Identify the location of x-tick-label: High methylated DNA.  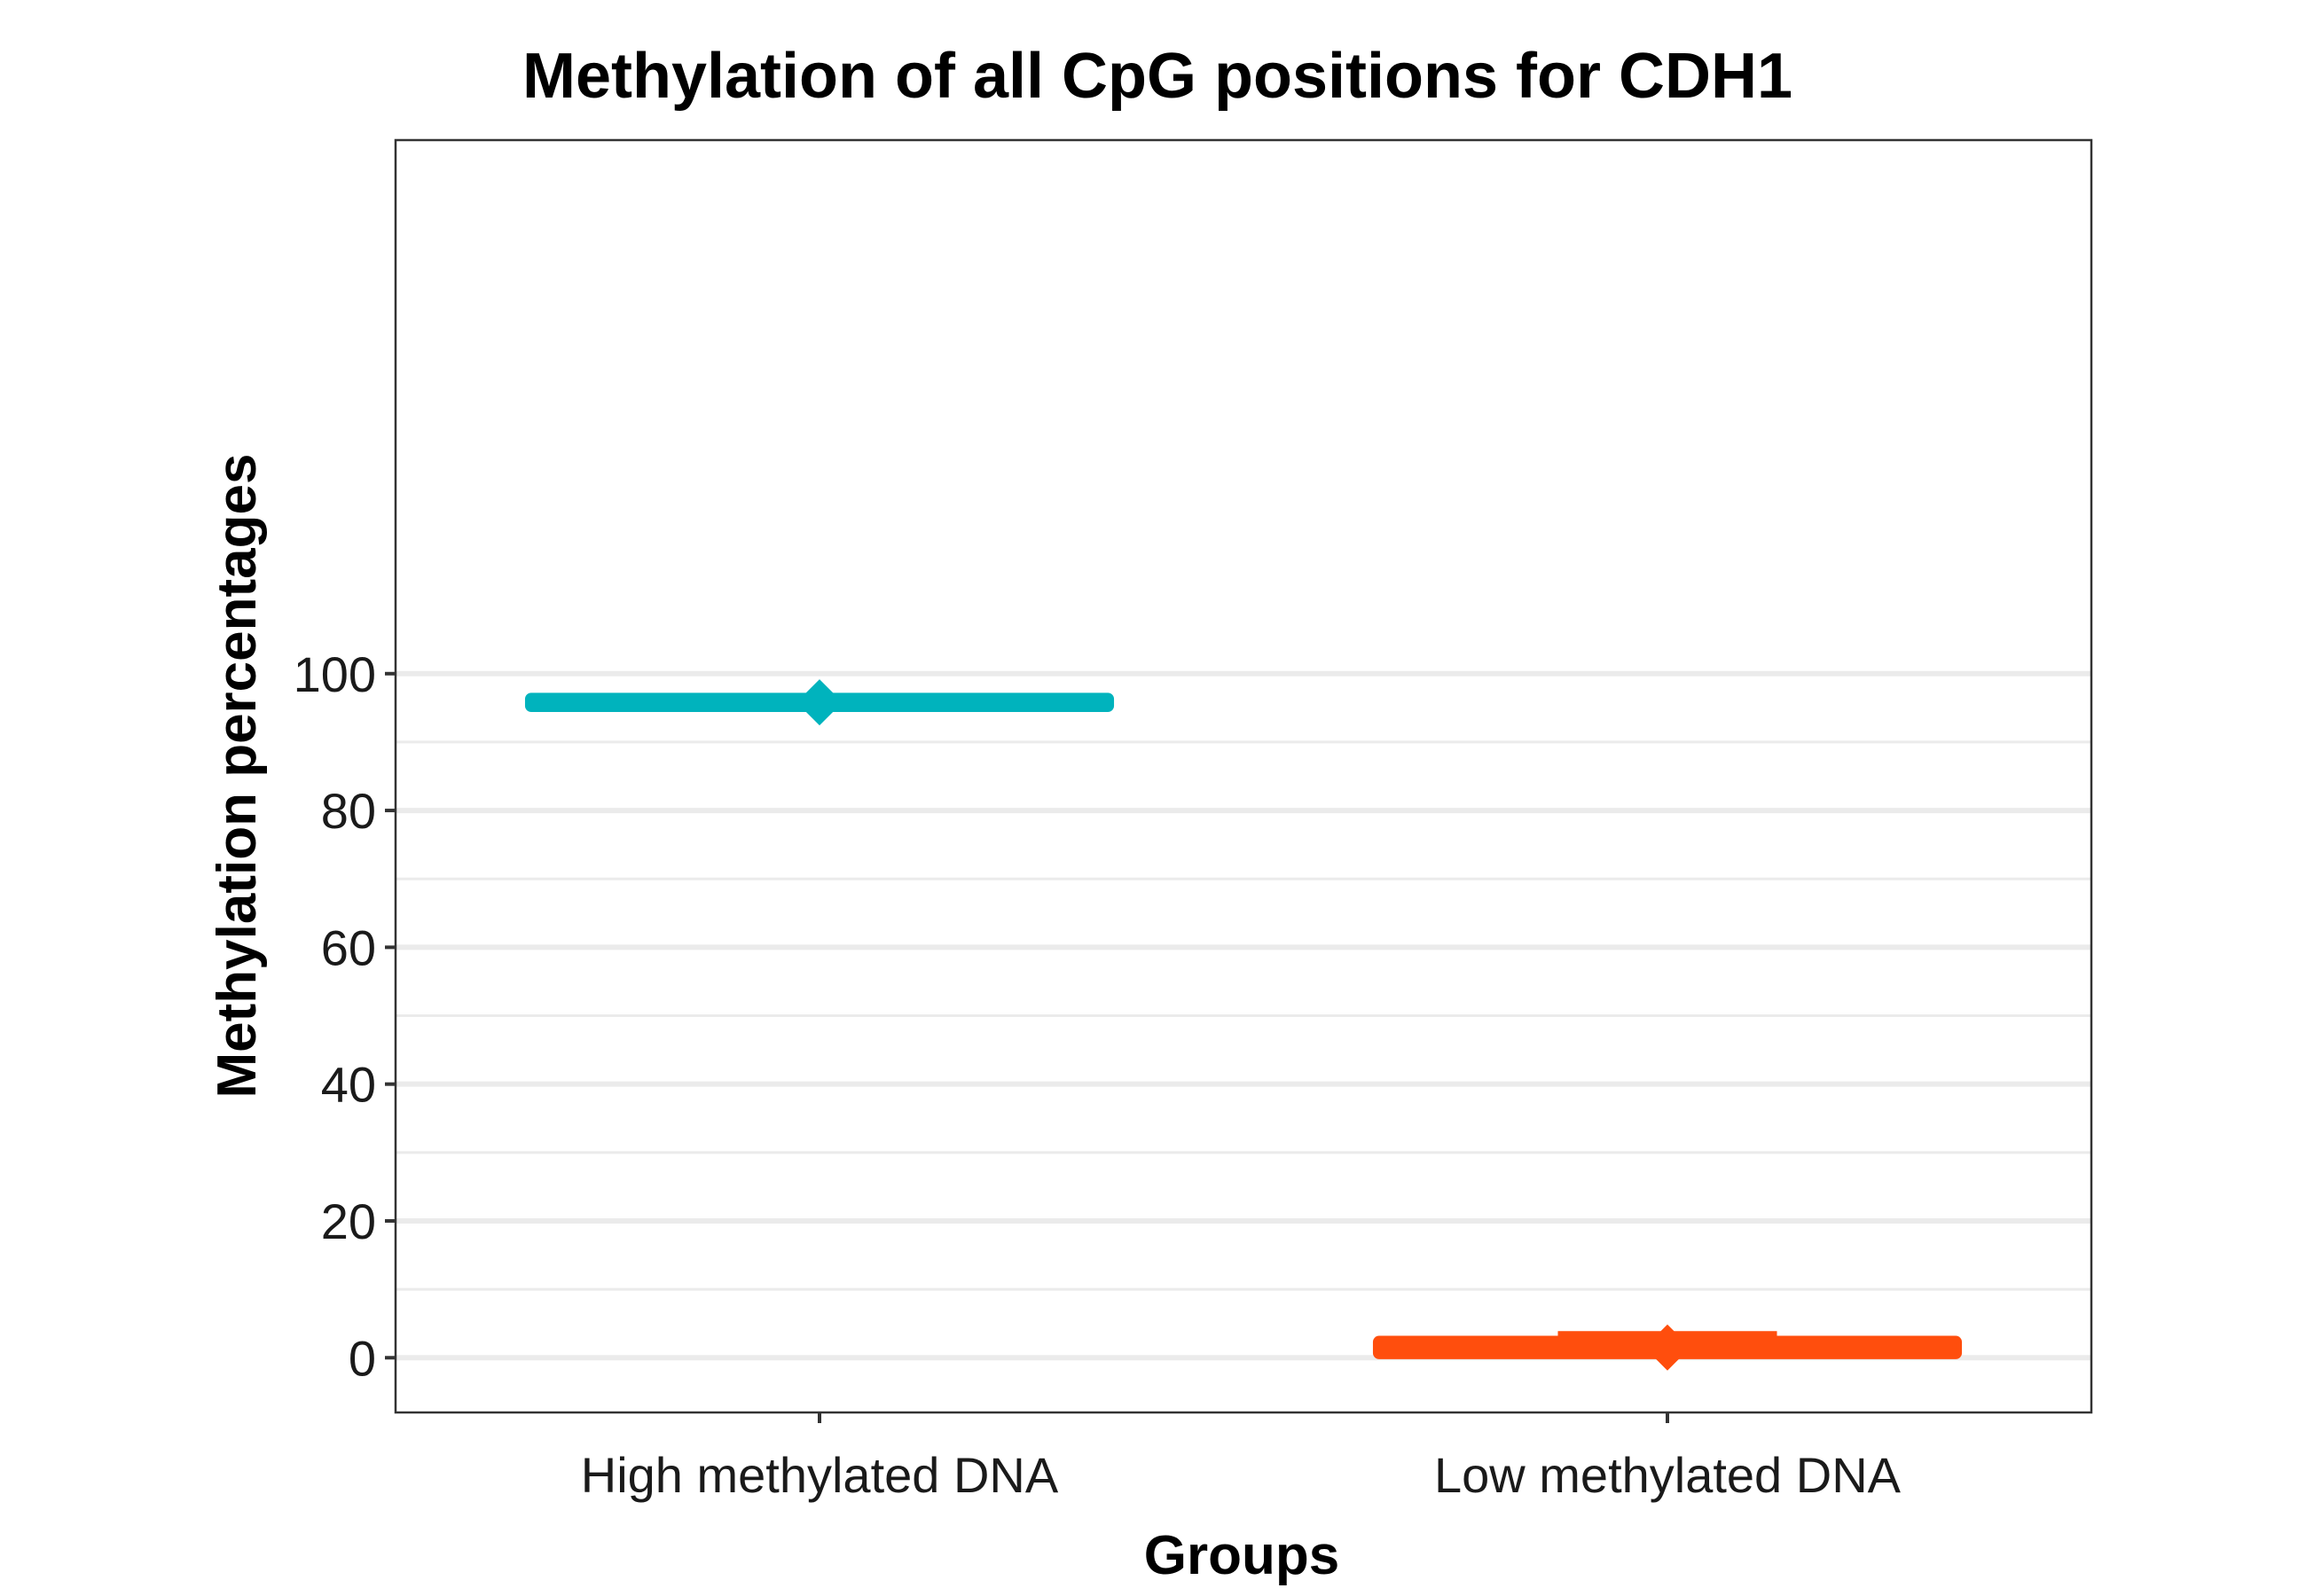
(820, 1475).